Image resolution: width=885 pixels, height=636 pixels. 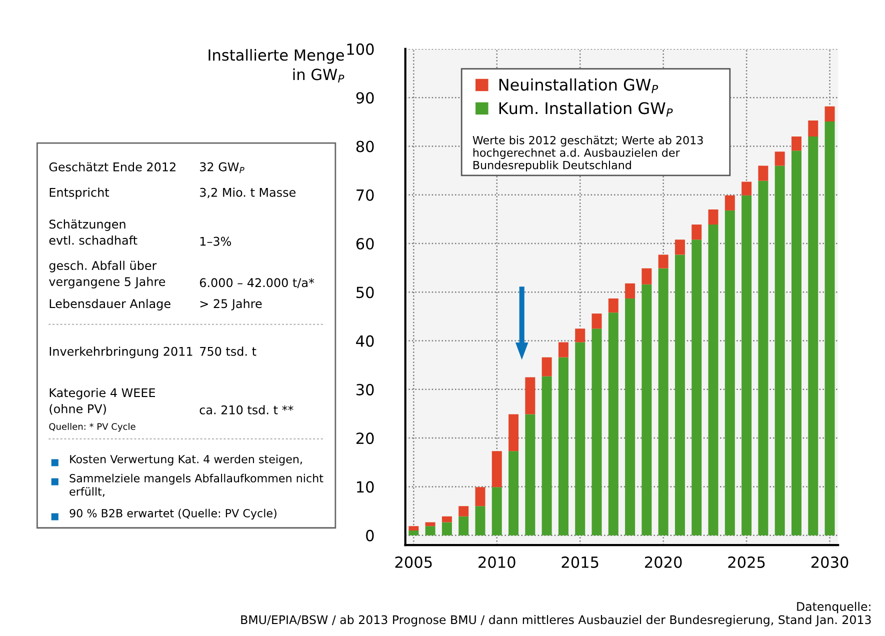 I want to click on y-tick-label: 10, so click(x=365, y=487).